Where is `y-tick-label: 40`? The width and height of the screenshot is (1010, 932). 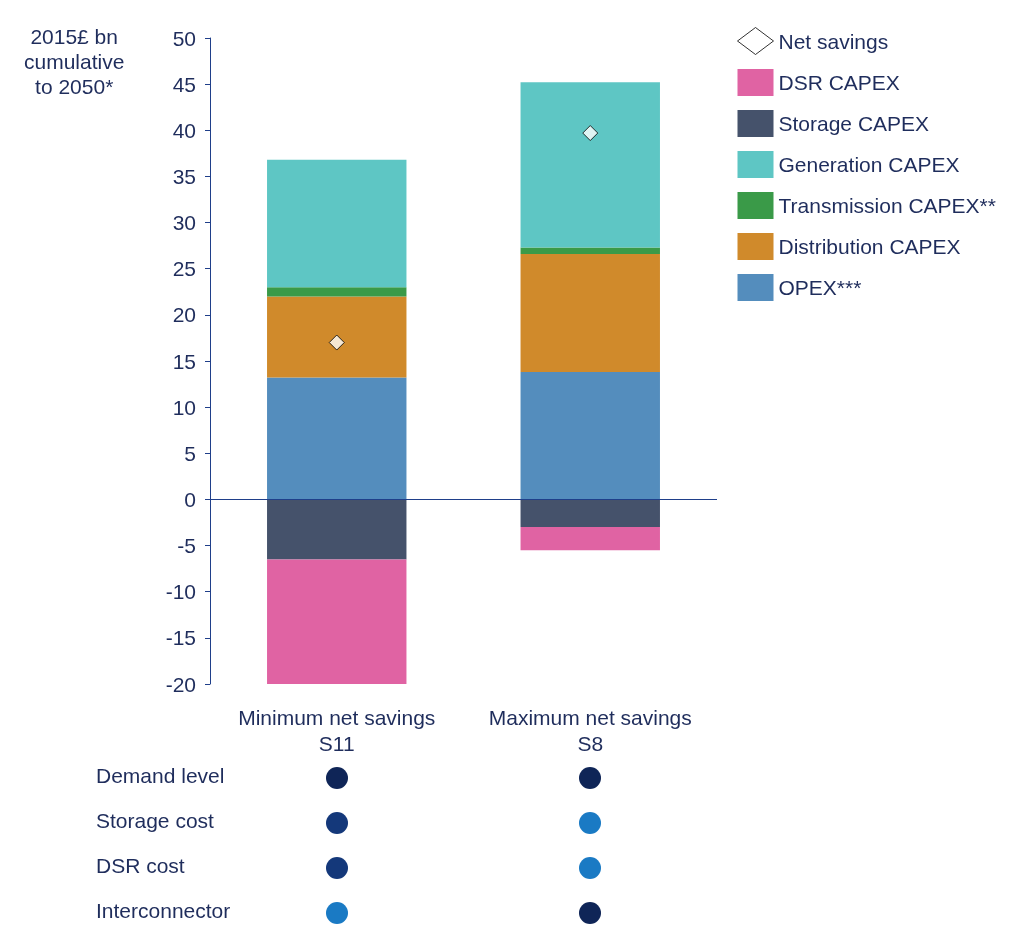
y-tick-label: 40 is located at coordinates (184, 130).